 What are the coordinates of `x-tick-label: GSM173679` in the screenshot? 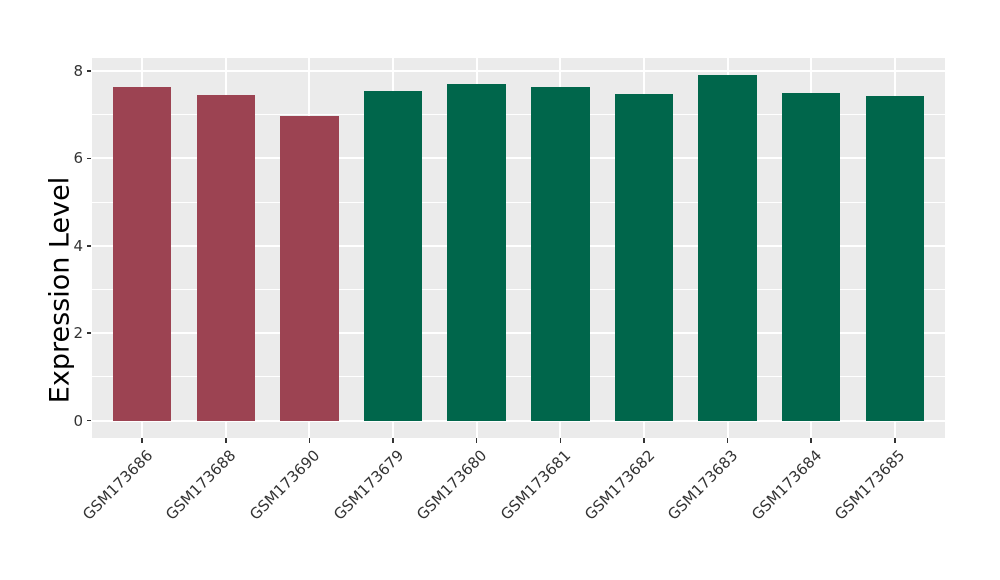 It's located at (368, 485).